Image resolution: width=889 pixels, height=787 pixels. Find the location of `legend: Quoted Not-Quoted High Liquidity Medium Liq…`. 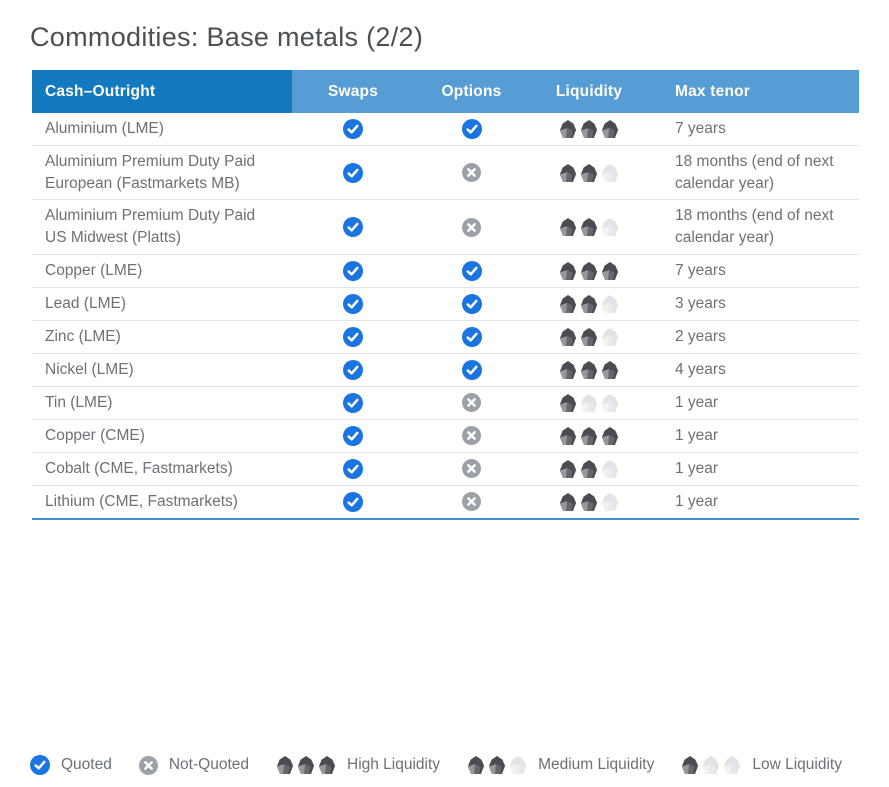

legend: Quoted Not-Quoted High Liquidity Medium Liq… is located at coordinates (436, 765).